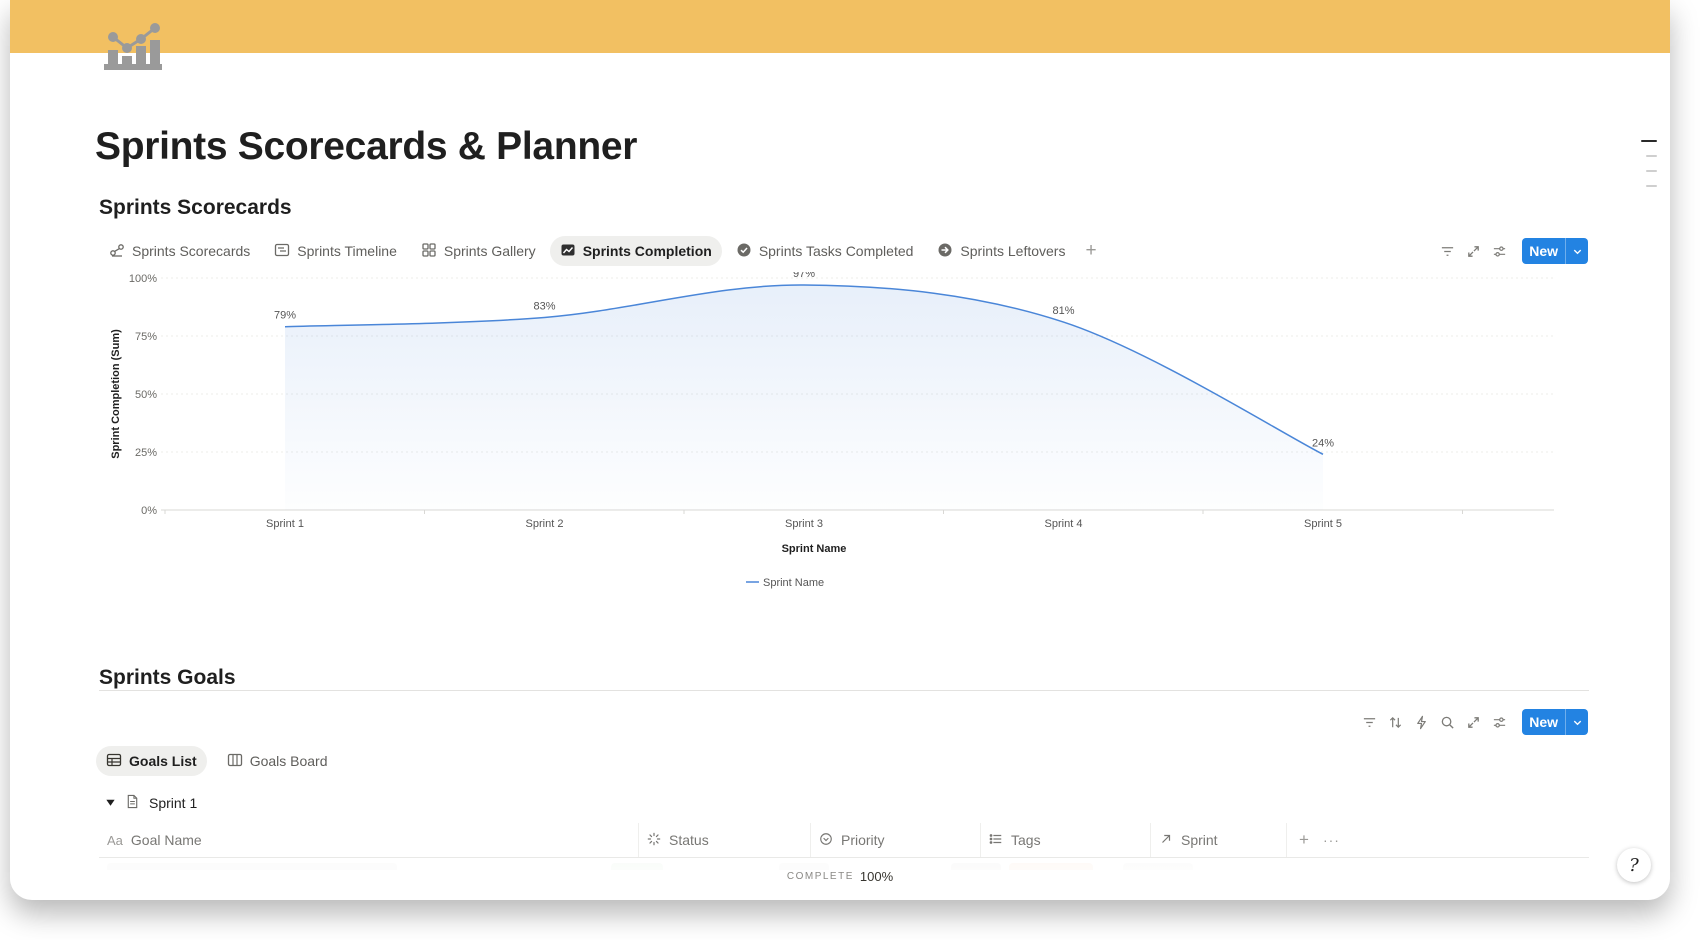 The height and width of the screenshot is (940, 1700). I want to click on timeline-icon, so click(282, 251).